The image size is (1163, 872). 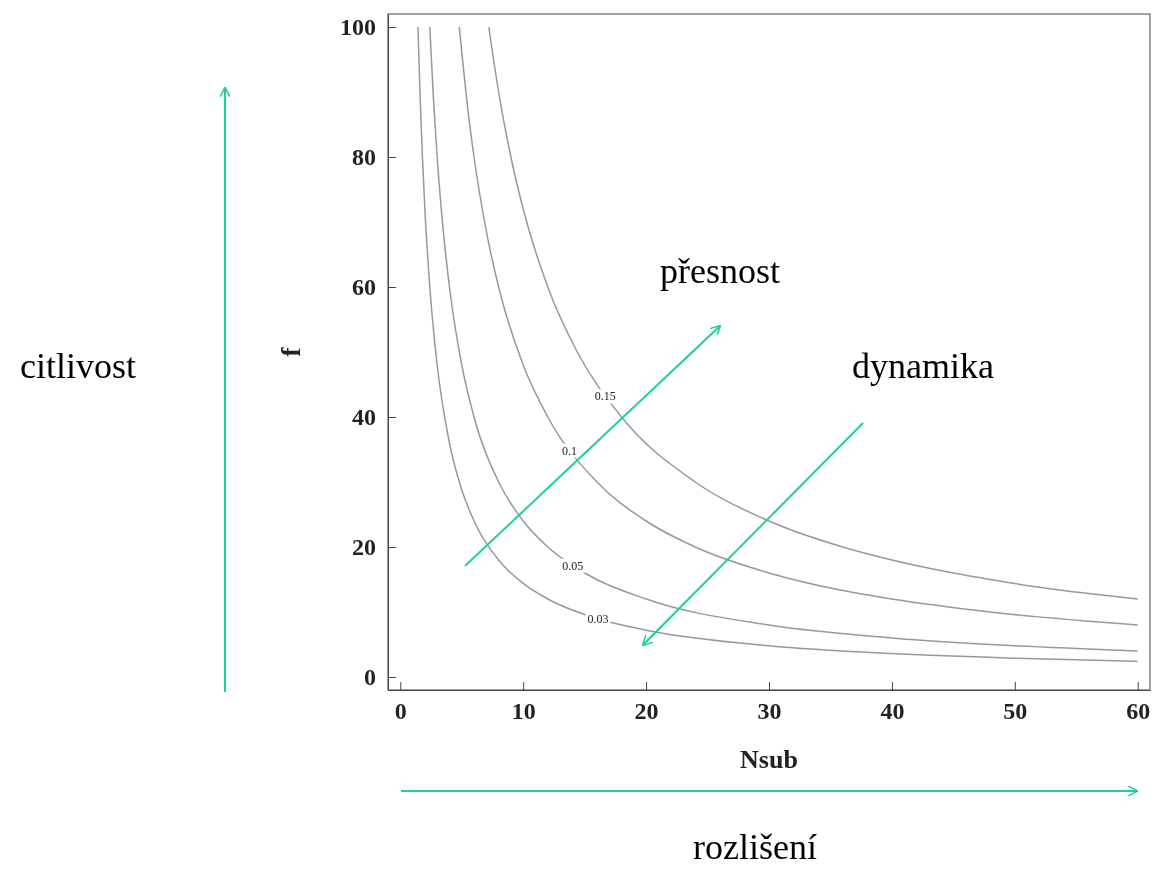 What do you see at coordinates (769, 759) in the screenshot?
I see `x-axis-title: Nsub` at bounding box center [769, 759].